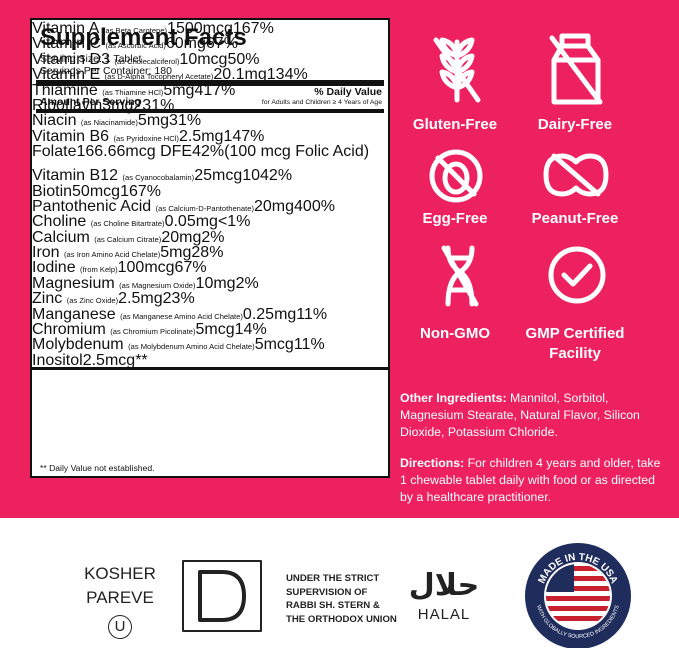 This screenshot has height=648, width=679. Describe the element at coordinates (107, 105) in the screenshot. I see `amount: 3` at that location.